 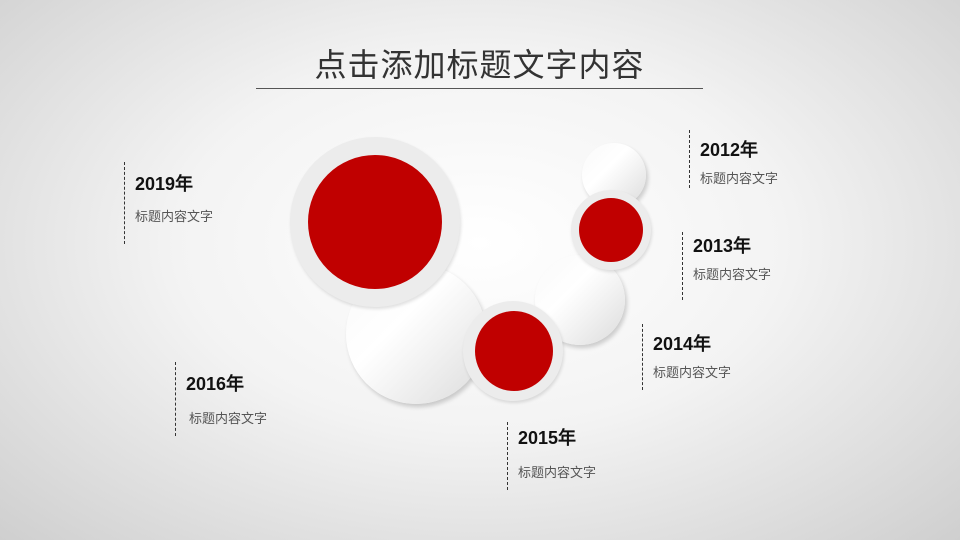 What do you see at coordinates (215, 384) in the screenshot?
I see `milestone-year: 2016年` at bounding box center [215, 384].